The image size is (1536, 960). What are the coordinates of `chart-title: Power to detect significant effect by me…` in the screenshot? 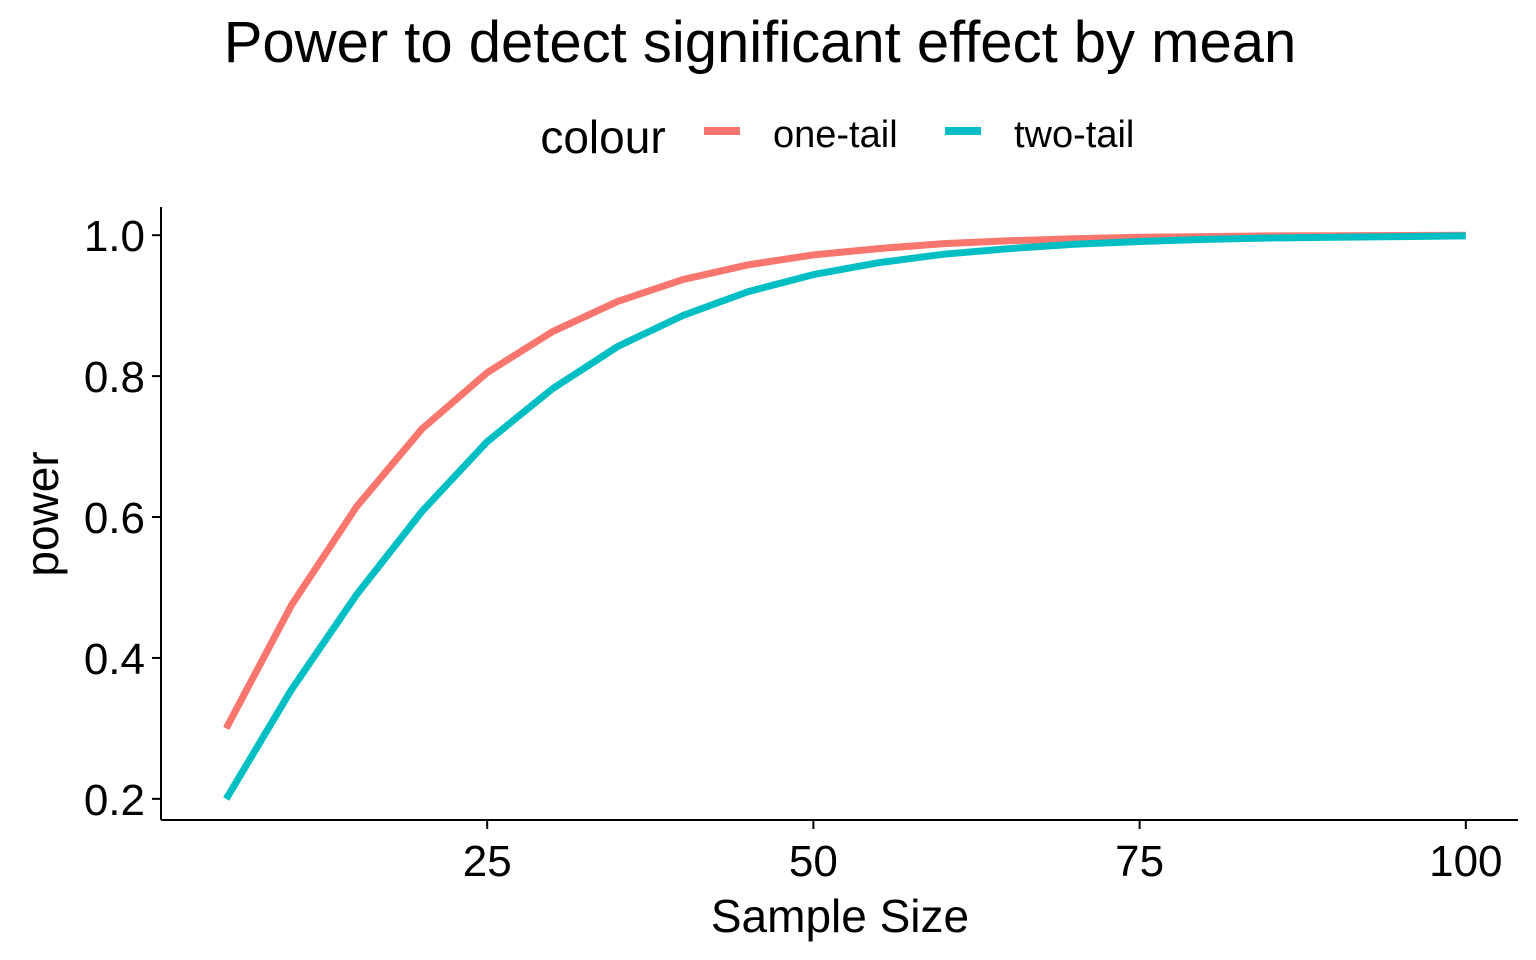 It's located at (760, 42).